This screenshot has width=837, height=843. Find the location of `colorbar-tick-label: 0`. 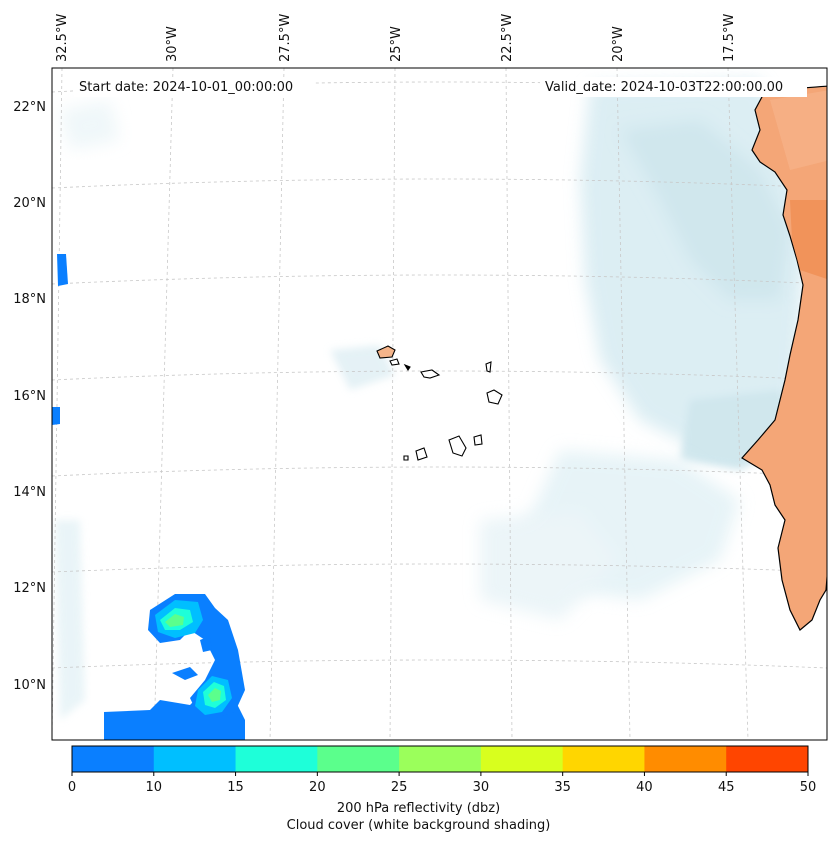

colorbar-tick-label: 0 is located at coordinates (72, 787).